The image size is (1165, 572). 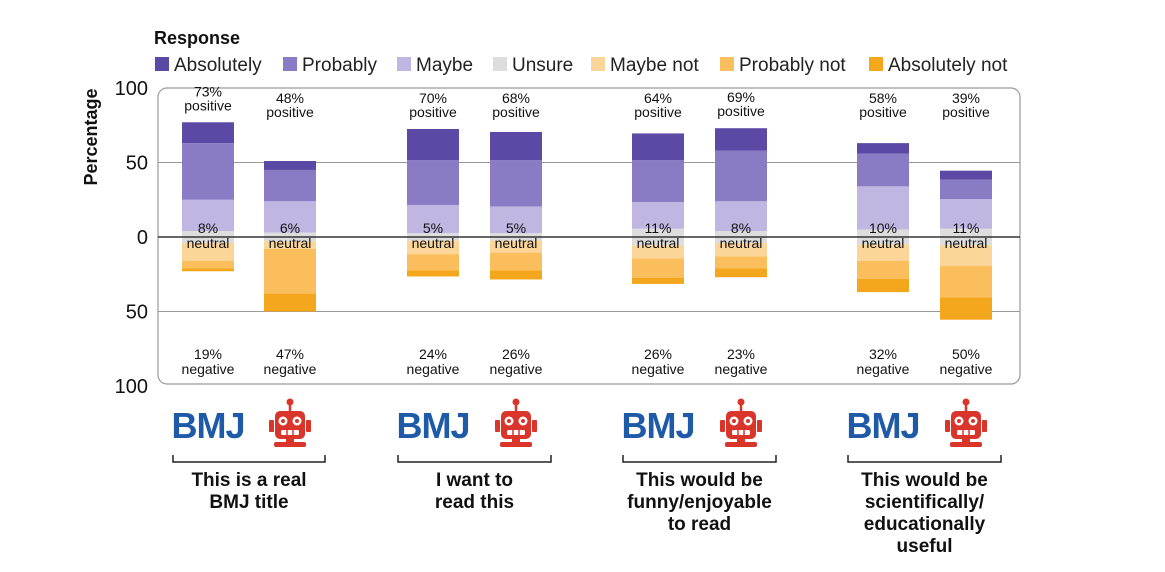 What do you see at coordinates (91, 136) in the screenshot?
I see `y-axis-title: Percentage` at bounding box center [91, 136].